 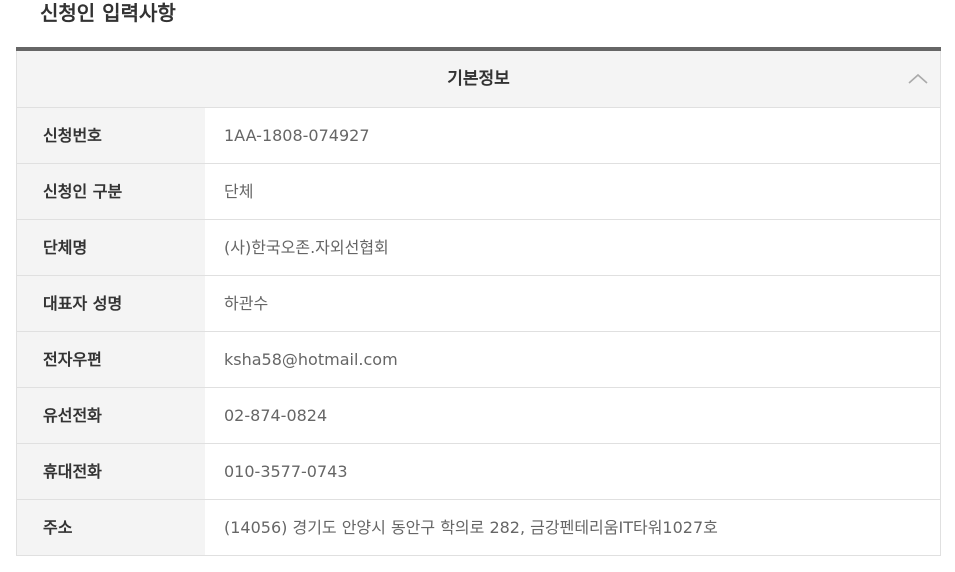 What do you see at coordinates (111, 303) in the screenshot?
I see `row-label: 대표자 성명` at bounding box center [111, 303].